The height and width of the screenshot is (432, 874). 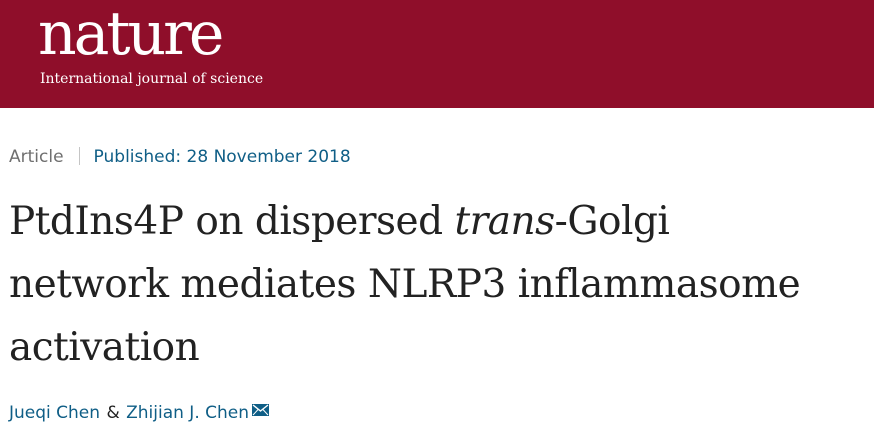 I want to click on author-list: Jueqi Chen & Zhijian J. Chen, so click(x=139, y=412).